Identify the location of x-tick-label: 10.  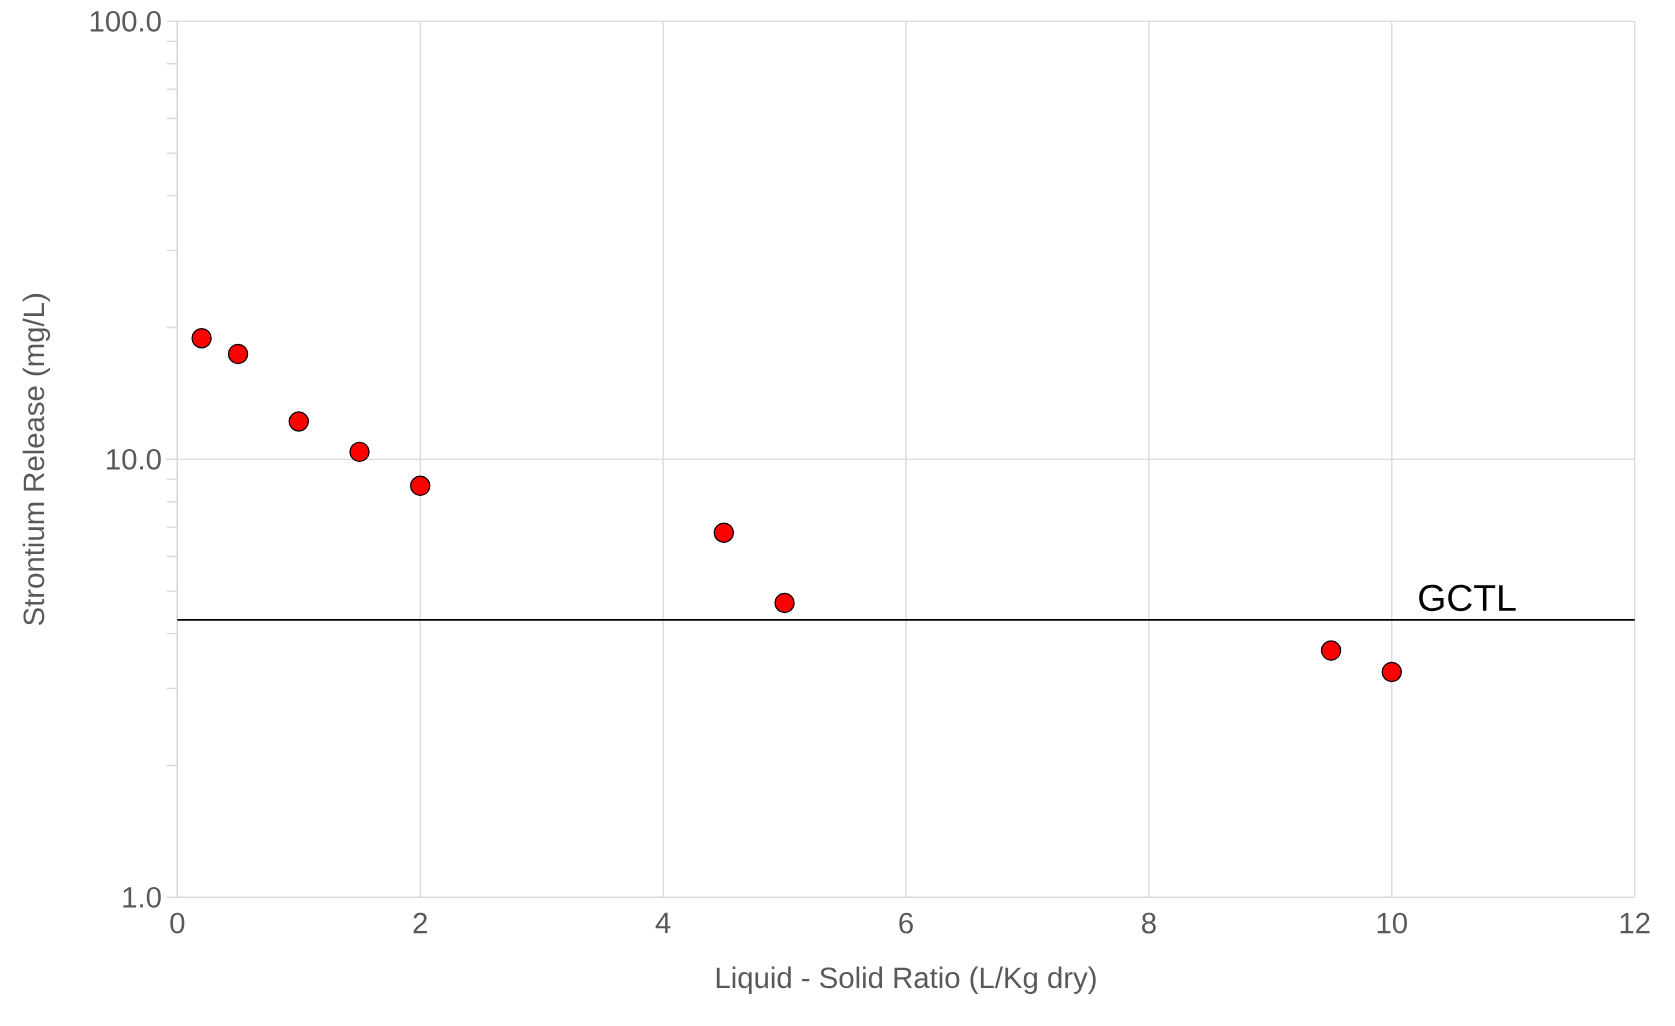
(1392, 923).